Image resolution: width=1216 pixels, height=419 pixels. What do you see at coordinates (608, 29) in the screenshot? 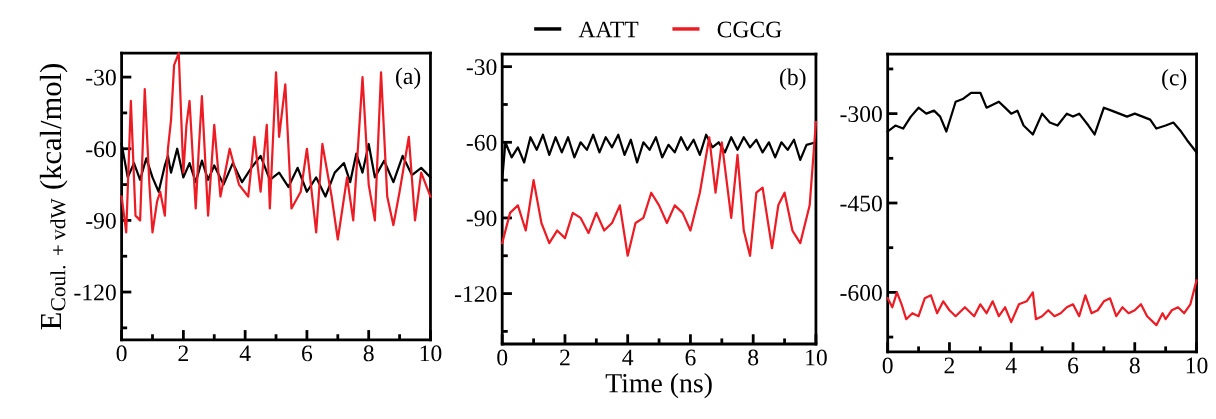
I see `legend-label: AATT` at bounding box center [608, 29].